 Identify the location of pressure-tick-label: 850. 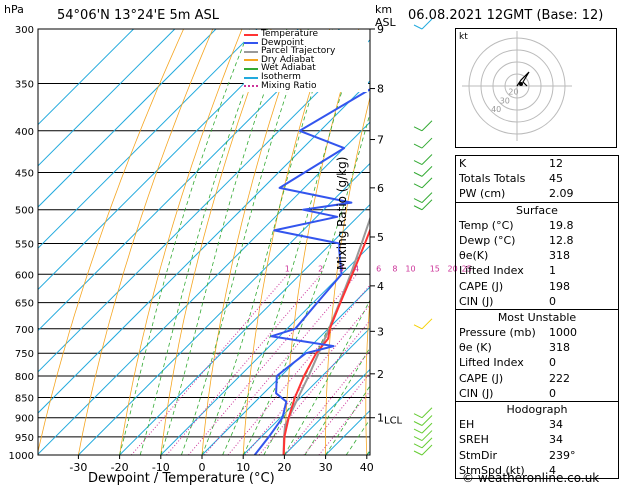
(24, 398).